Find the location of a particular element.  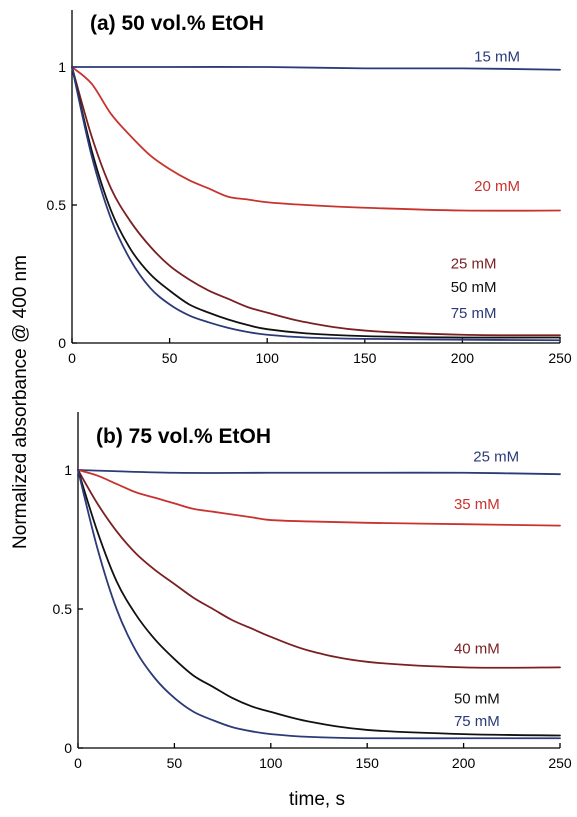

panel-b-curve-label: 40 mM is located at coordinates (477, 648).